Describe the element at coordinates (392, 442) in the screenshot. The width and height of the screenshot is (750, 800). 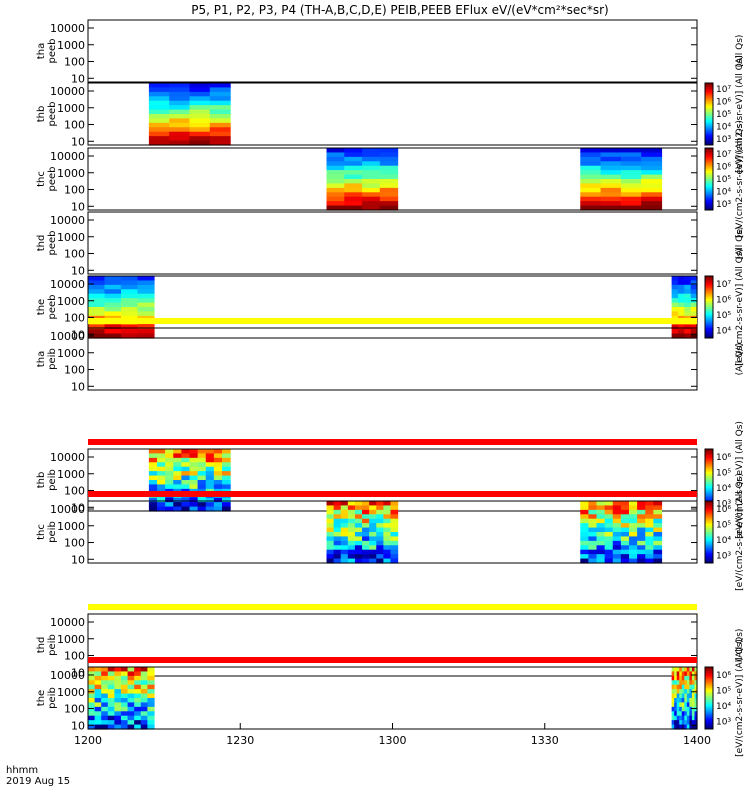
I see `flag-bar` at that location.